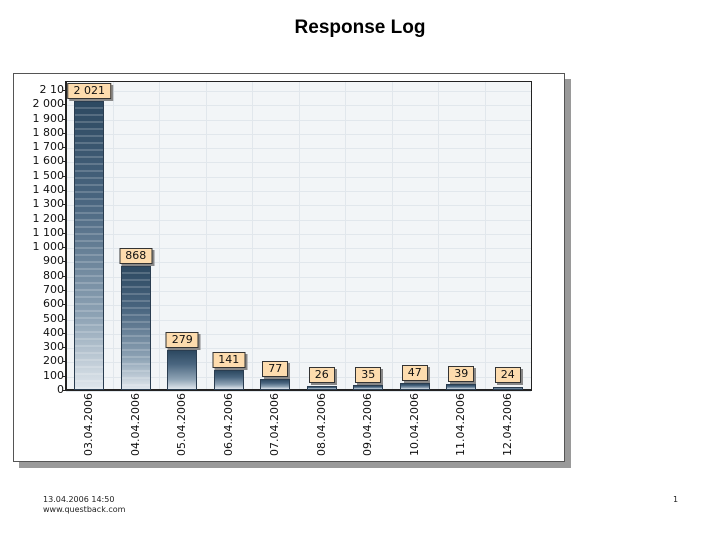 This screenshot has width=720, height=540. What do you see at coordinates (368, 424) in the screenshot?
I see `x-tick-label: 09.04.2006` at bounding box center [368, 424].